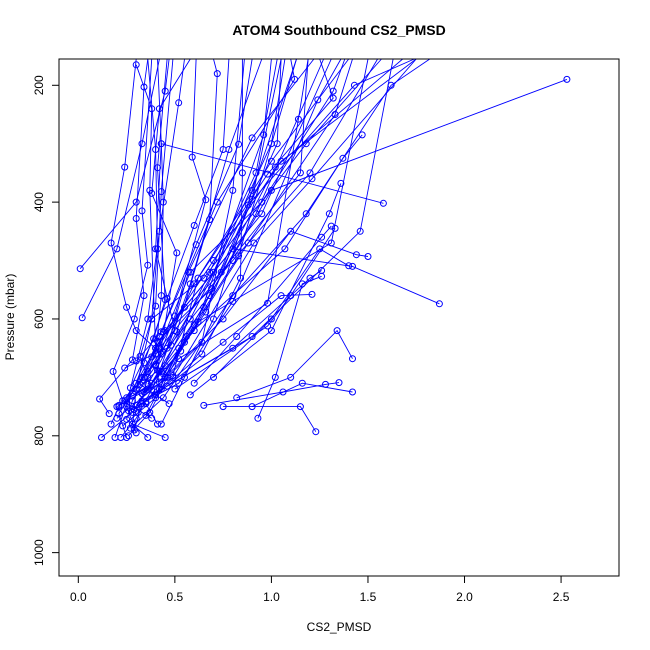 This screenshot has width=650, height=650. I want to click on x-tick-label: 0.5, so click(175, 597).